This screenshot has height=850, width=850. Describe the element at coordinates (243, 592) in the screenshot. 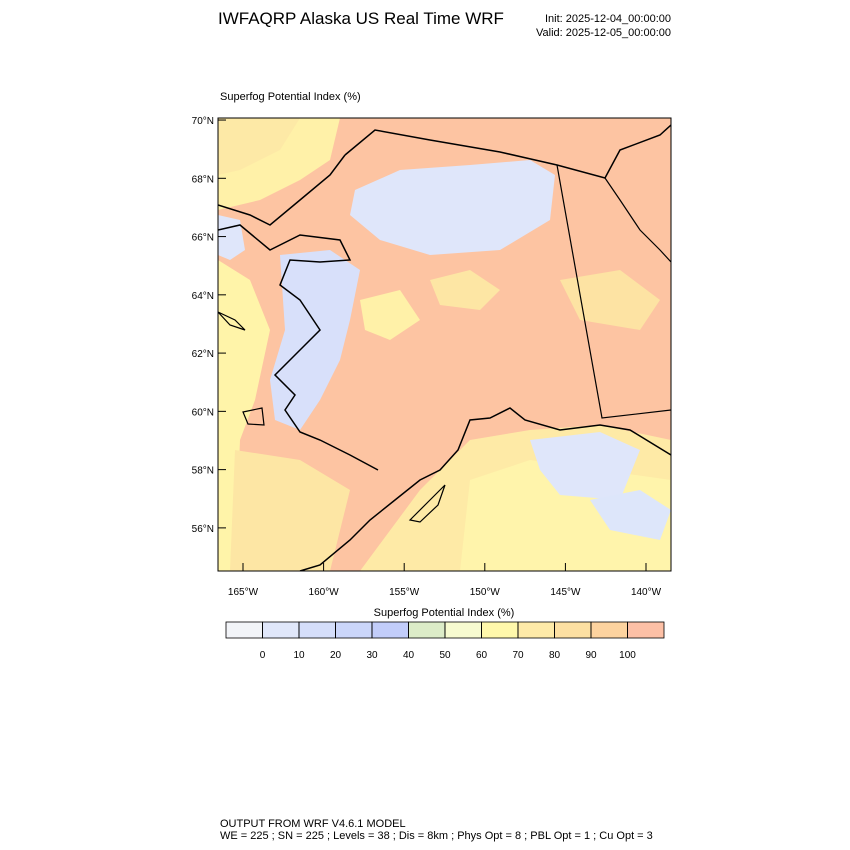

I see `lon-tick-label: 165°W` at that location.